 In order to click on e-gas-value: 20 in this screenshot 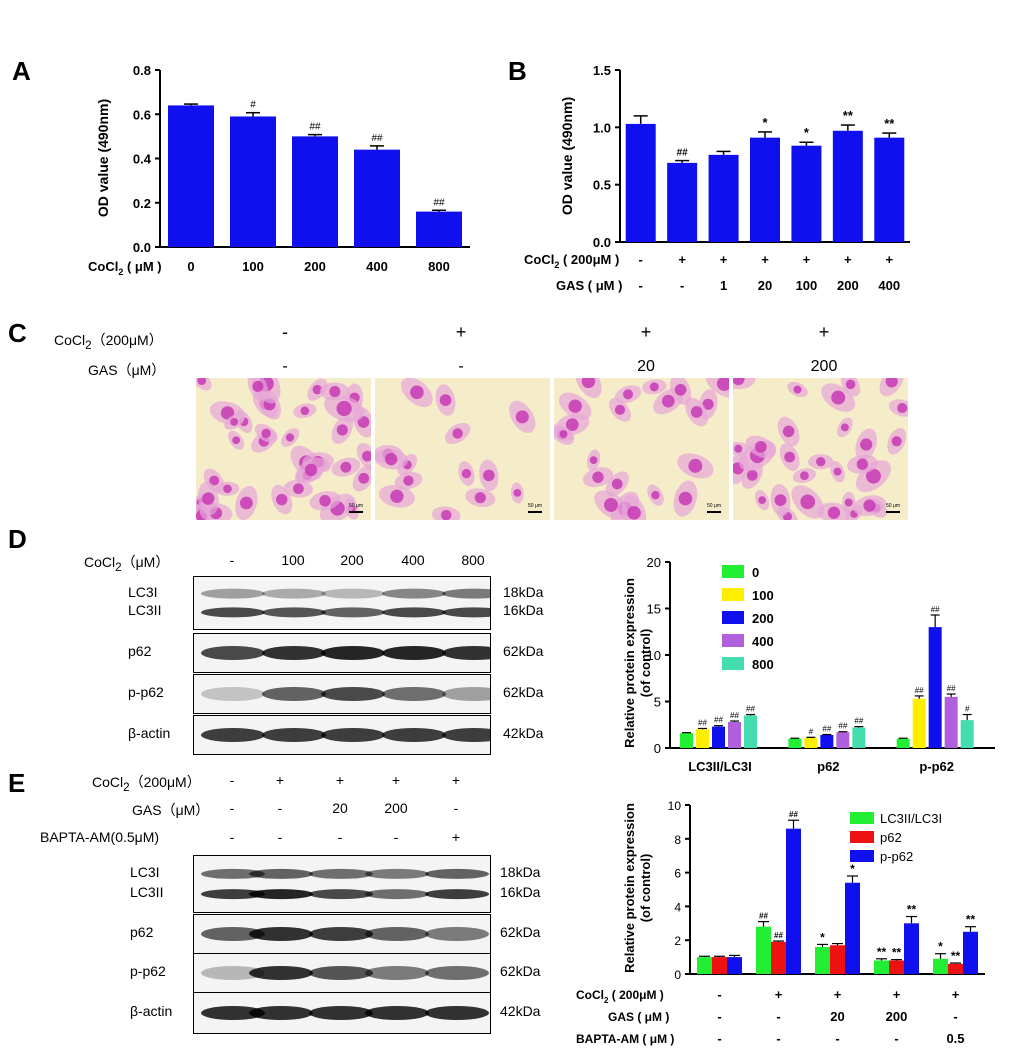, I will do `click(340, 808)`.